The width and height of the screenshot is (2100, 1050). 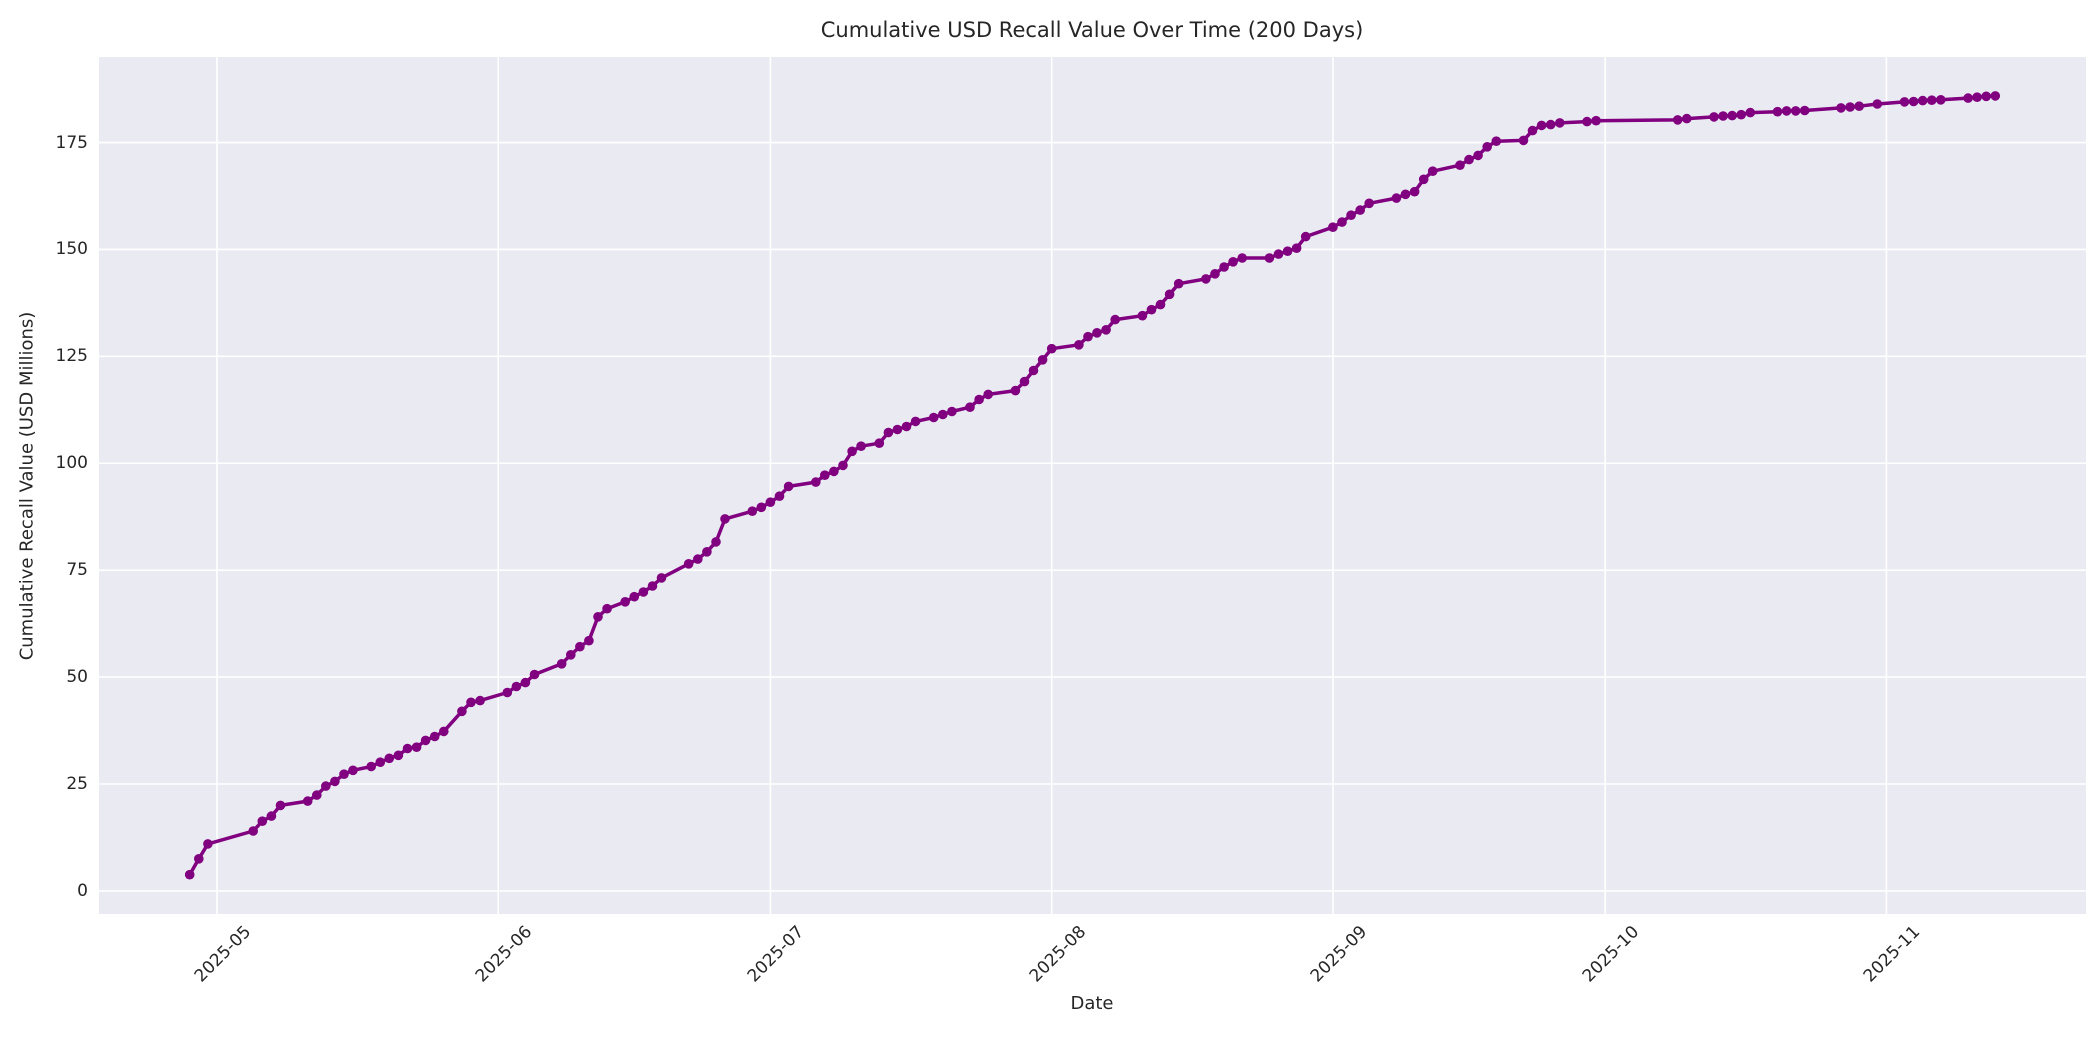 I want to click on y-tick-label: 0, so click(x=82, y=890).